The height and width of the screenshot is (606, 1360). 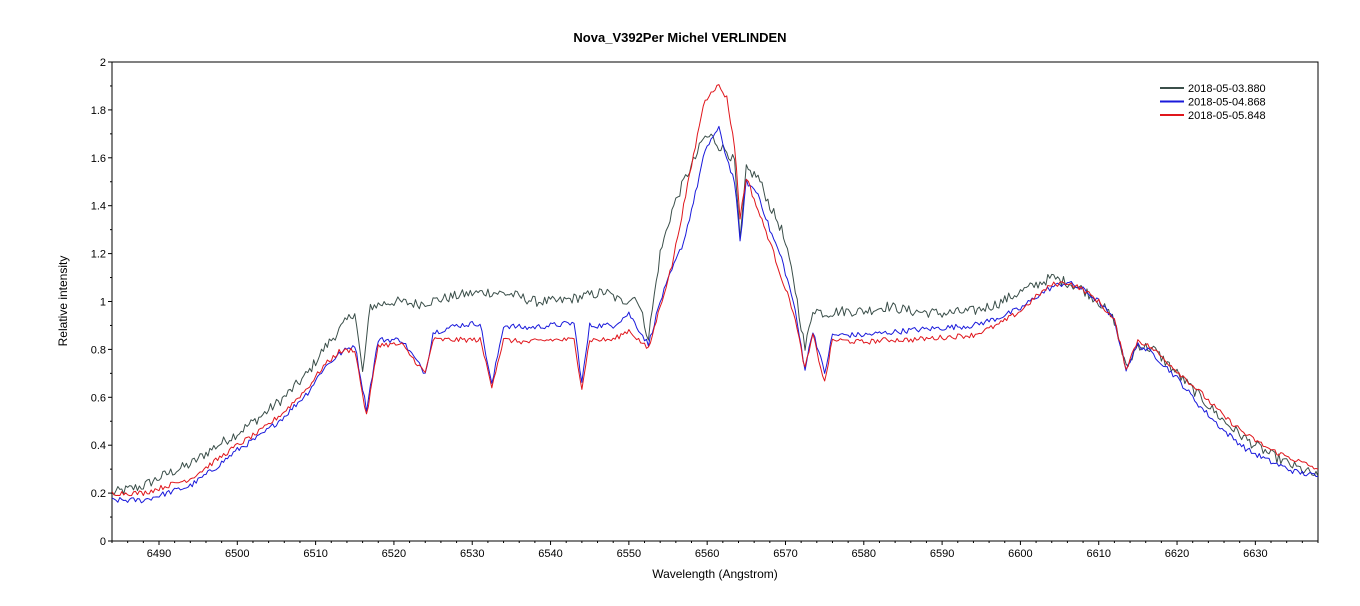 I want to click on y-axis: 0 0.2 0.4 0.6 0.8 1 1.2 1.4 1.6 1.8 2, so click(x=101, y=302).